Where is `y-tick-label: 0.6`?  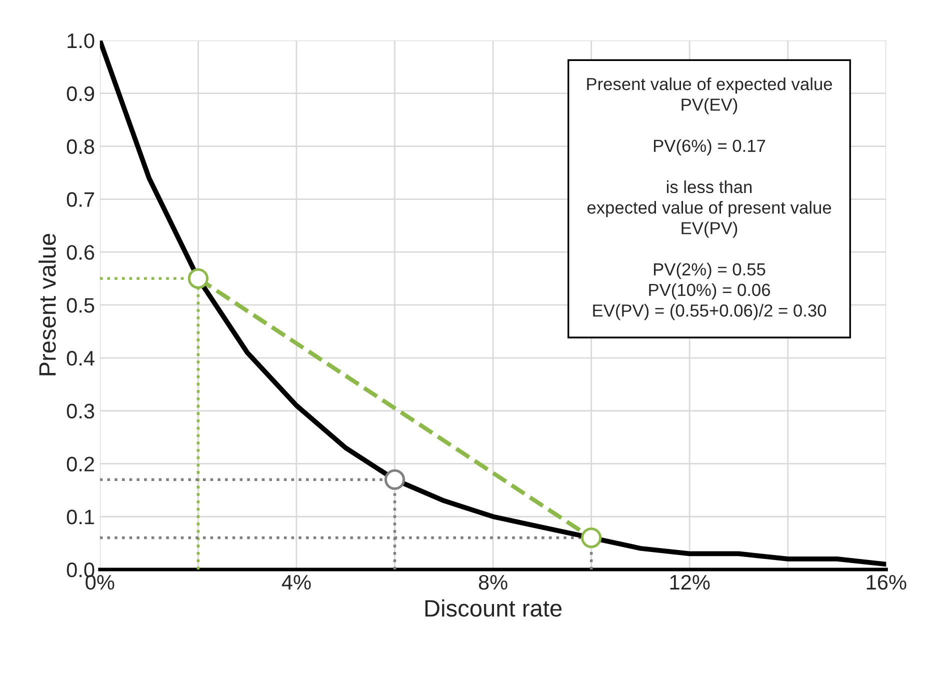 y-tick-label: 0.6 is located at coordinates (80, 252).